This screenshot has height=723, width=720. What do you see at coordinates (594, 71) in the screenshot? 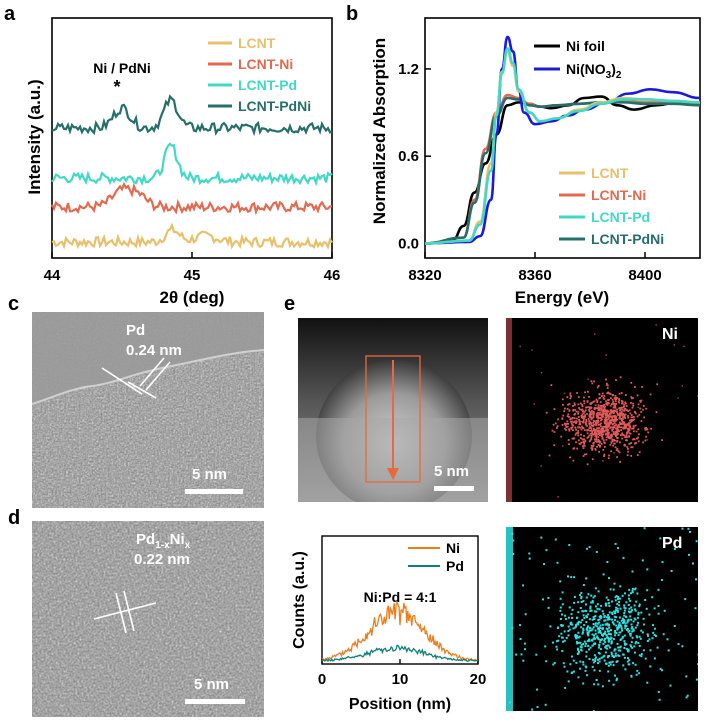
I see `panel-b-legend-label: Ni(NO3)2` at bounding box center [594, 71].